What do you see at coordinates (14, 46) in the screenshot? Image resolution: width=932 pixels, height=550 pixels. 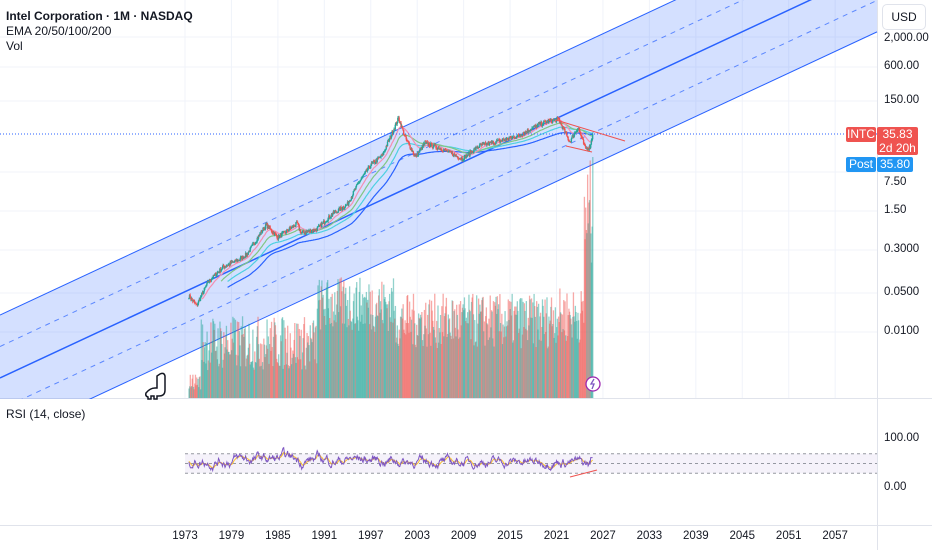 I see `volume-indicator-label: Vol` at bounding box center [14, 46].